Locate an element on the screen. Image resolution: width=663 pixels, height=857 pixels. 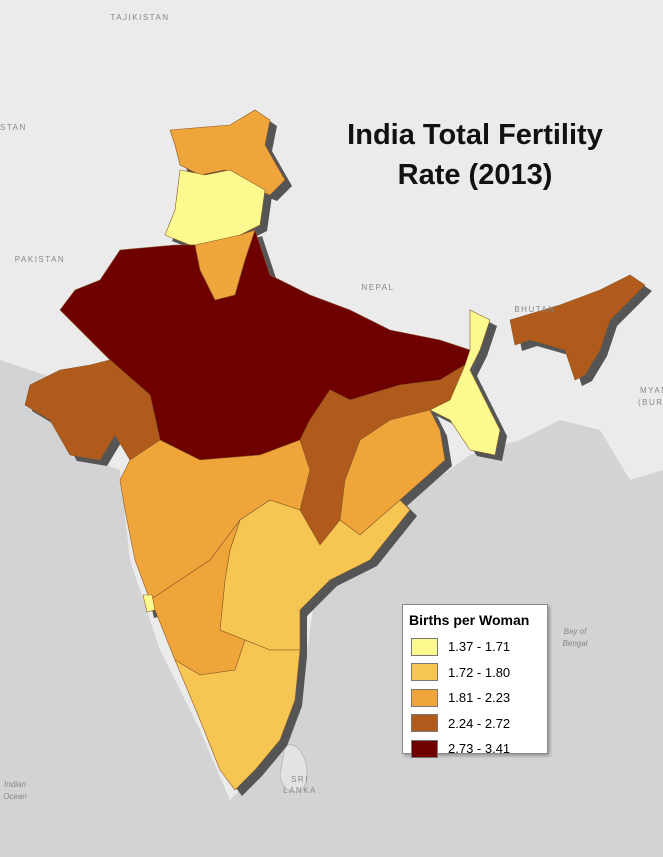
legend-item: 2.24 - 2.72 is located at coordinates (479, 724).